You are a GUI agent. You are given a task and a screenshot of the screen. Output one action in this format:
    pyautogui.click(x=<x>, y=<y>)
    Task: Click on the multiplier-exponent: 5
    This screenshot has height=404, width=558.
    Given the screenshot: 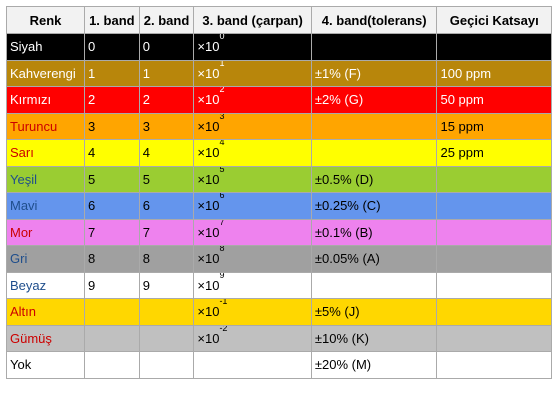 What is the action you would take?
    pyautogui.click(x=222, y=170)
    